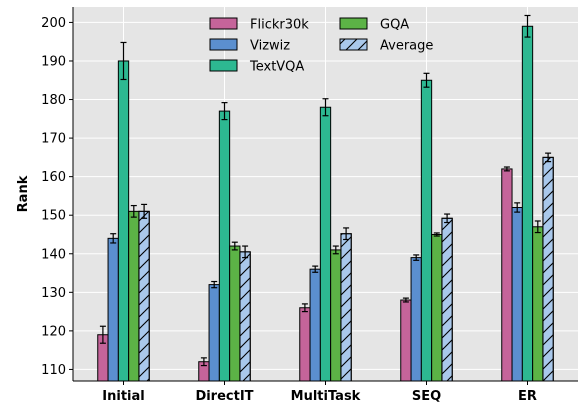  Describe the element at coordinates (53, 100) in the screenshot. I see `y-tick-label: 180` at that location.